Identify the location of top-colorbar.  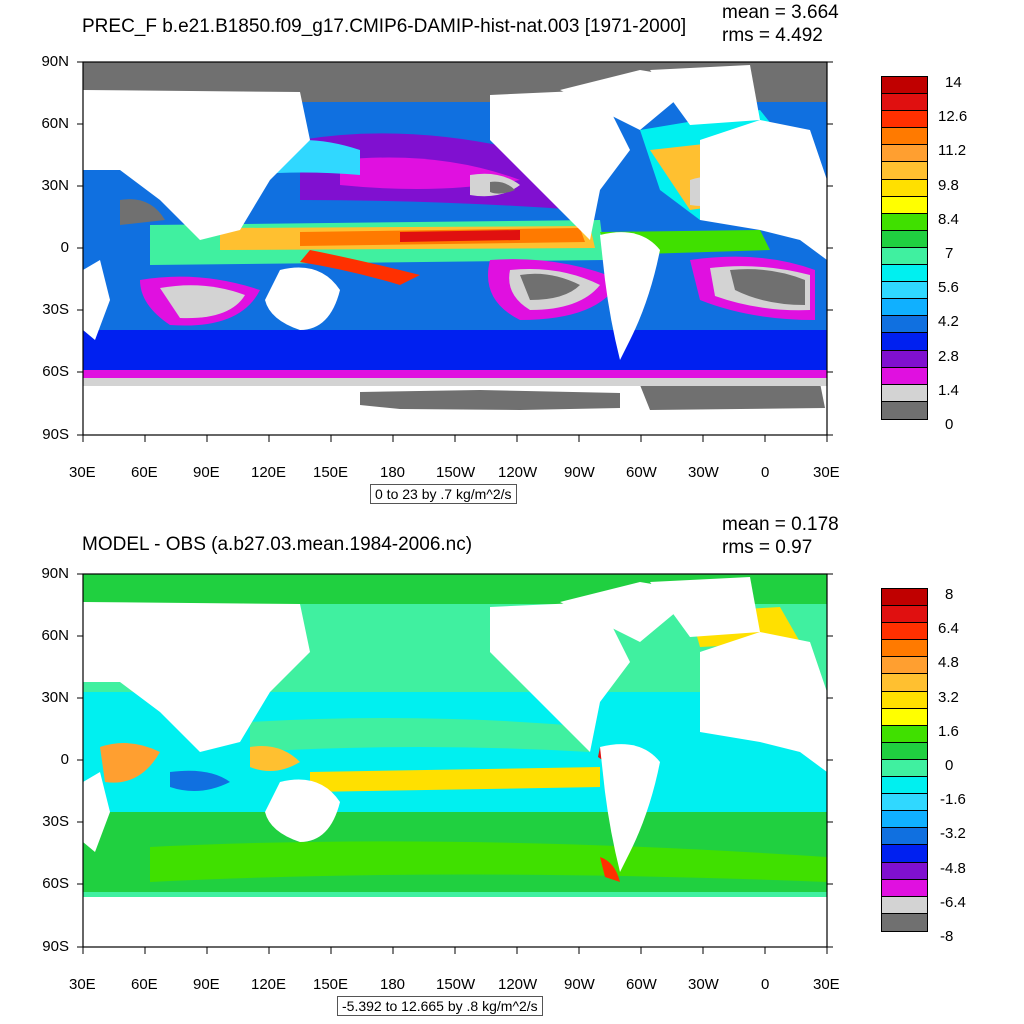
(904, 248).